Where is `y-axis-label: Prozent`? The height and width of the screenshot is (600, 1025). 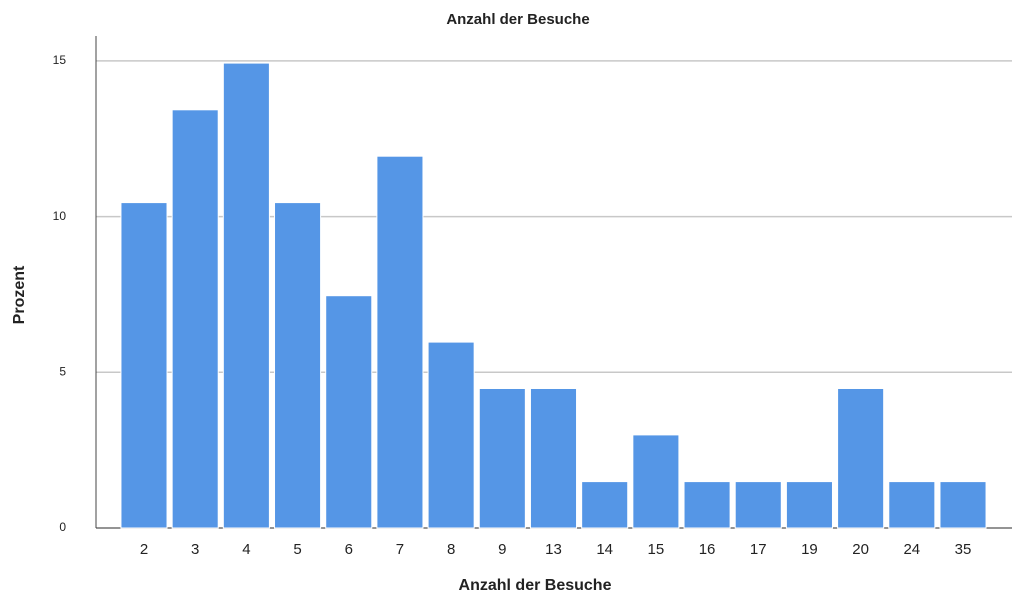 y-axis-label: Prozent is located at coordinates (19, 294).